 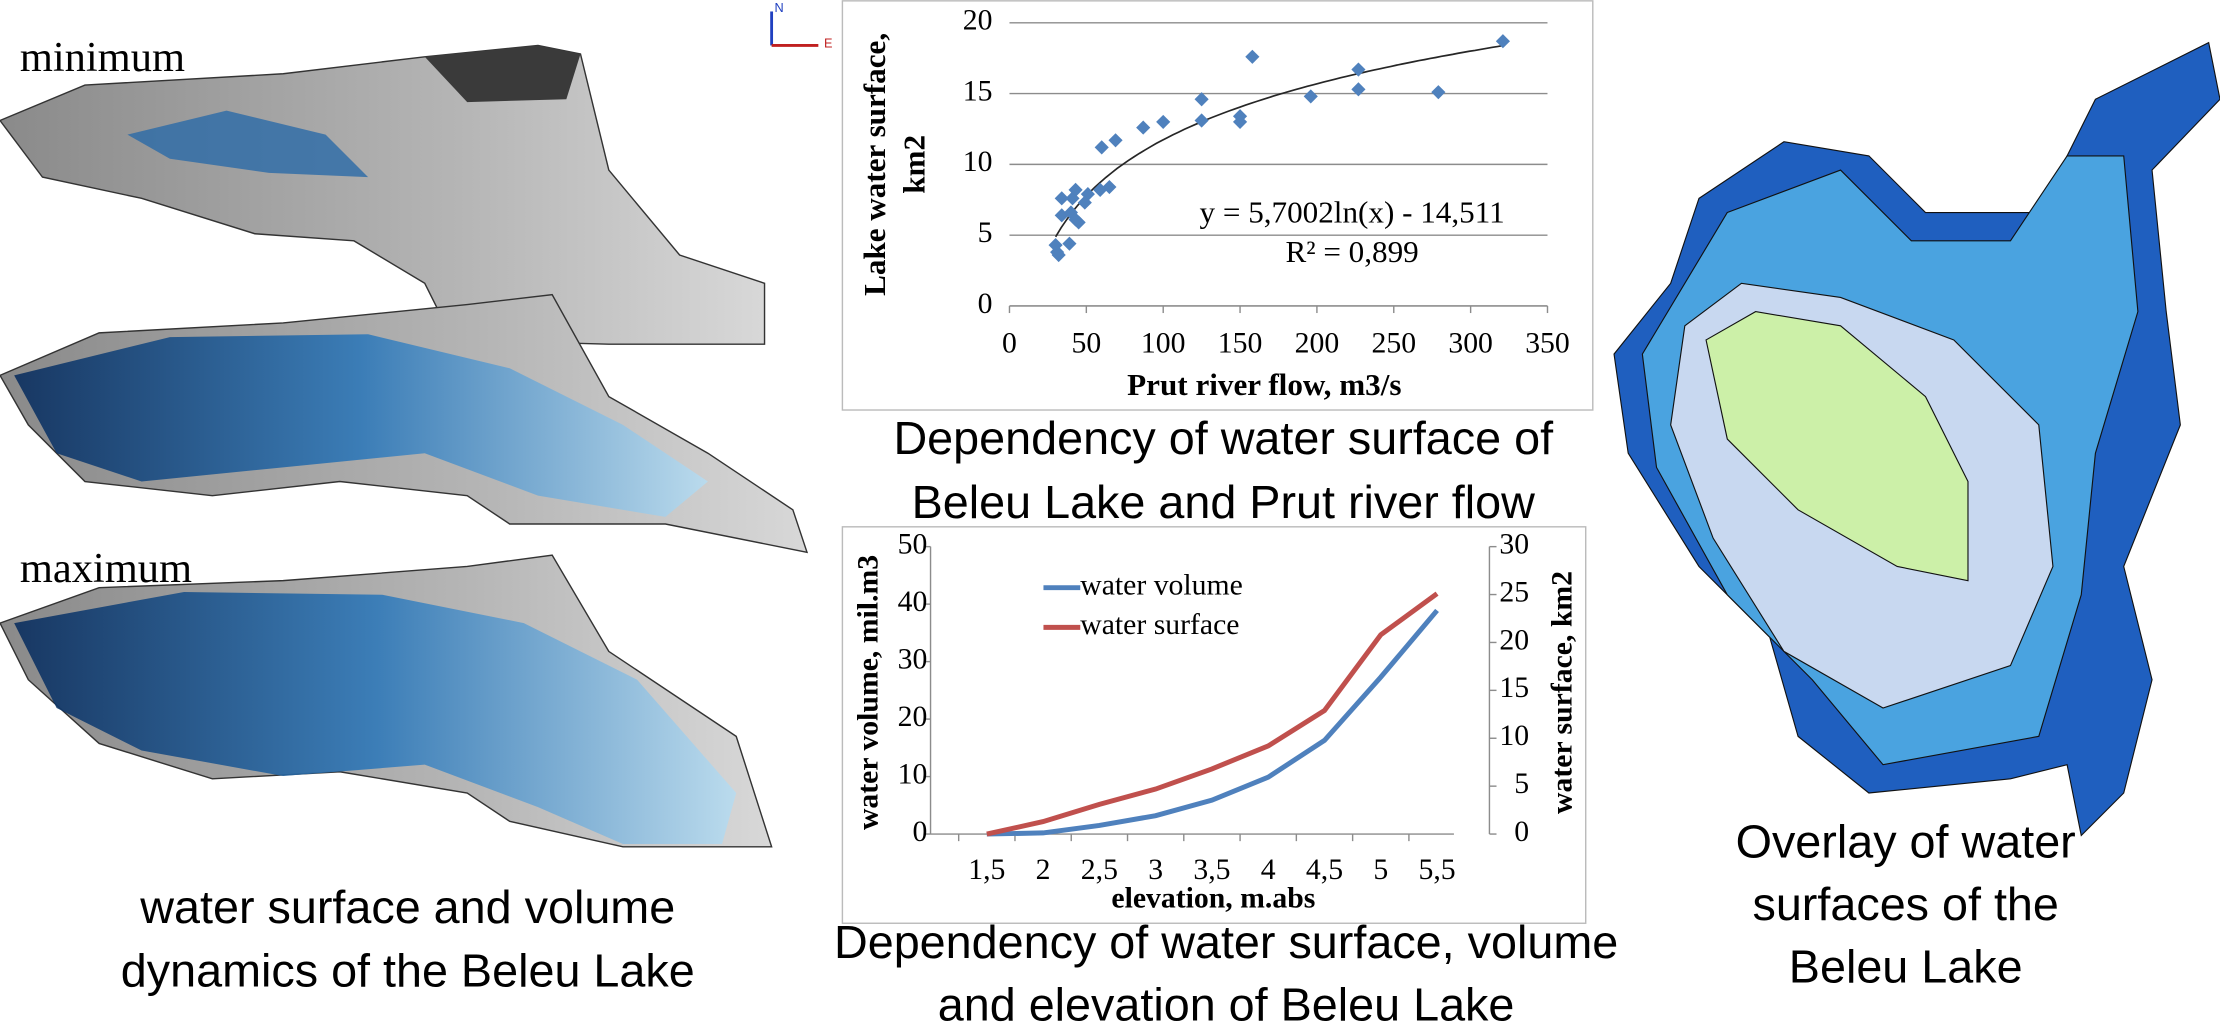 I want to click on x-tick-label: 100, so click(x=1163, y=343).